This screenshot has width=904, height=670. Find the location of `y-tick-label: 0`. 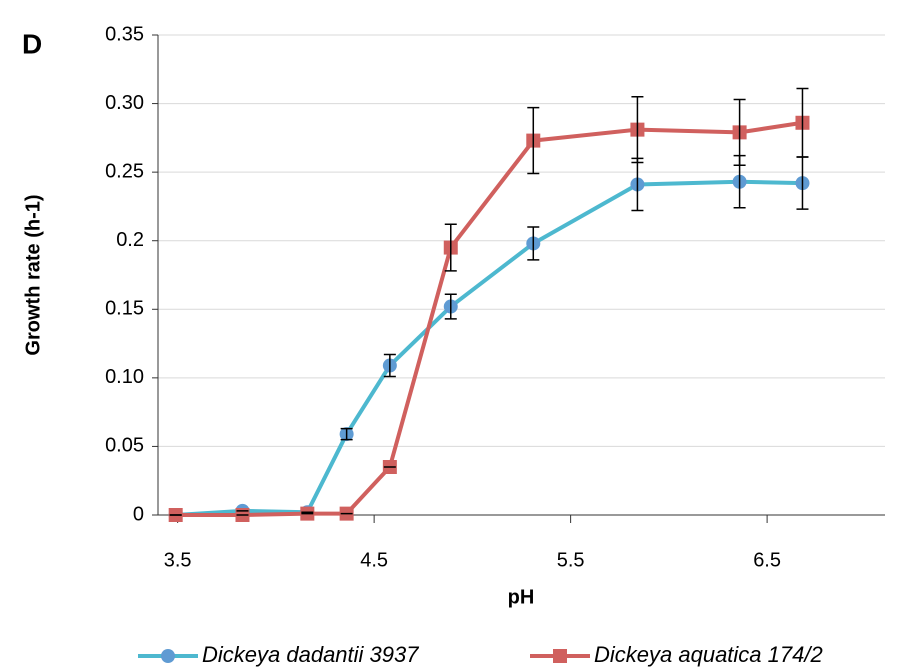

y-tick-label: 0 is located at coordinates (138, 514).